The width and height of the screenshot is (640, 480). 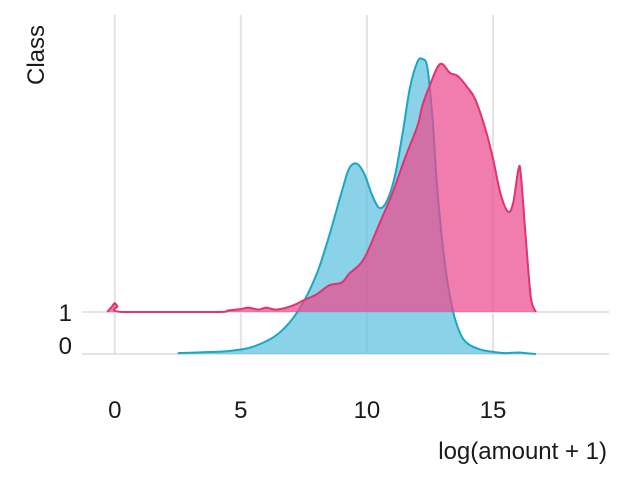 I want to click on x-tick-label-15: 15, so click(x=493, y=410).